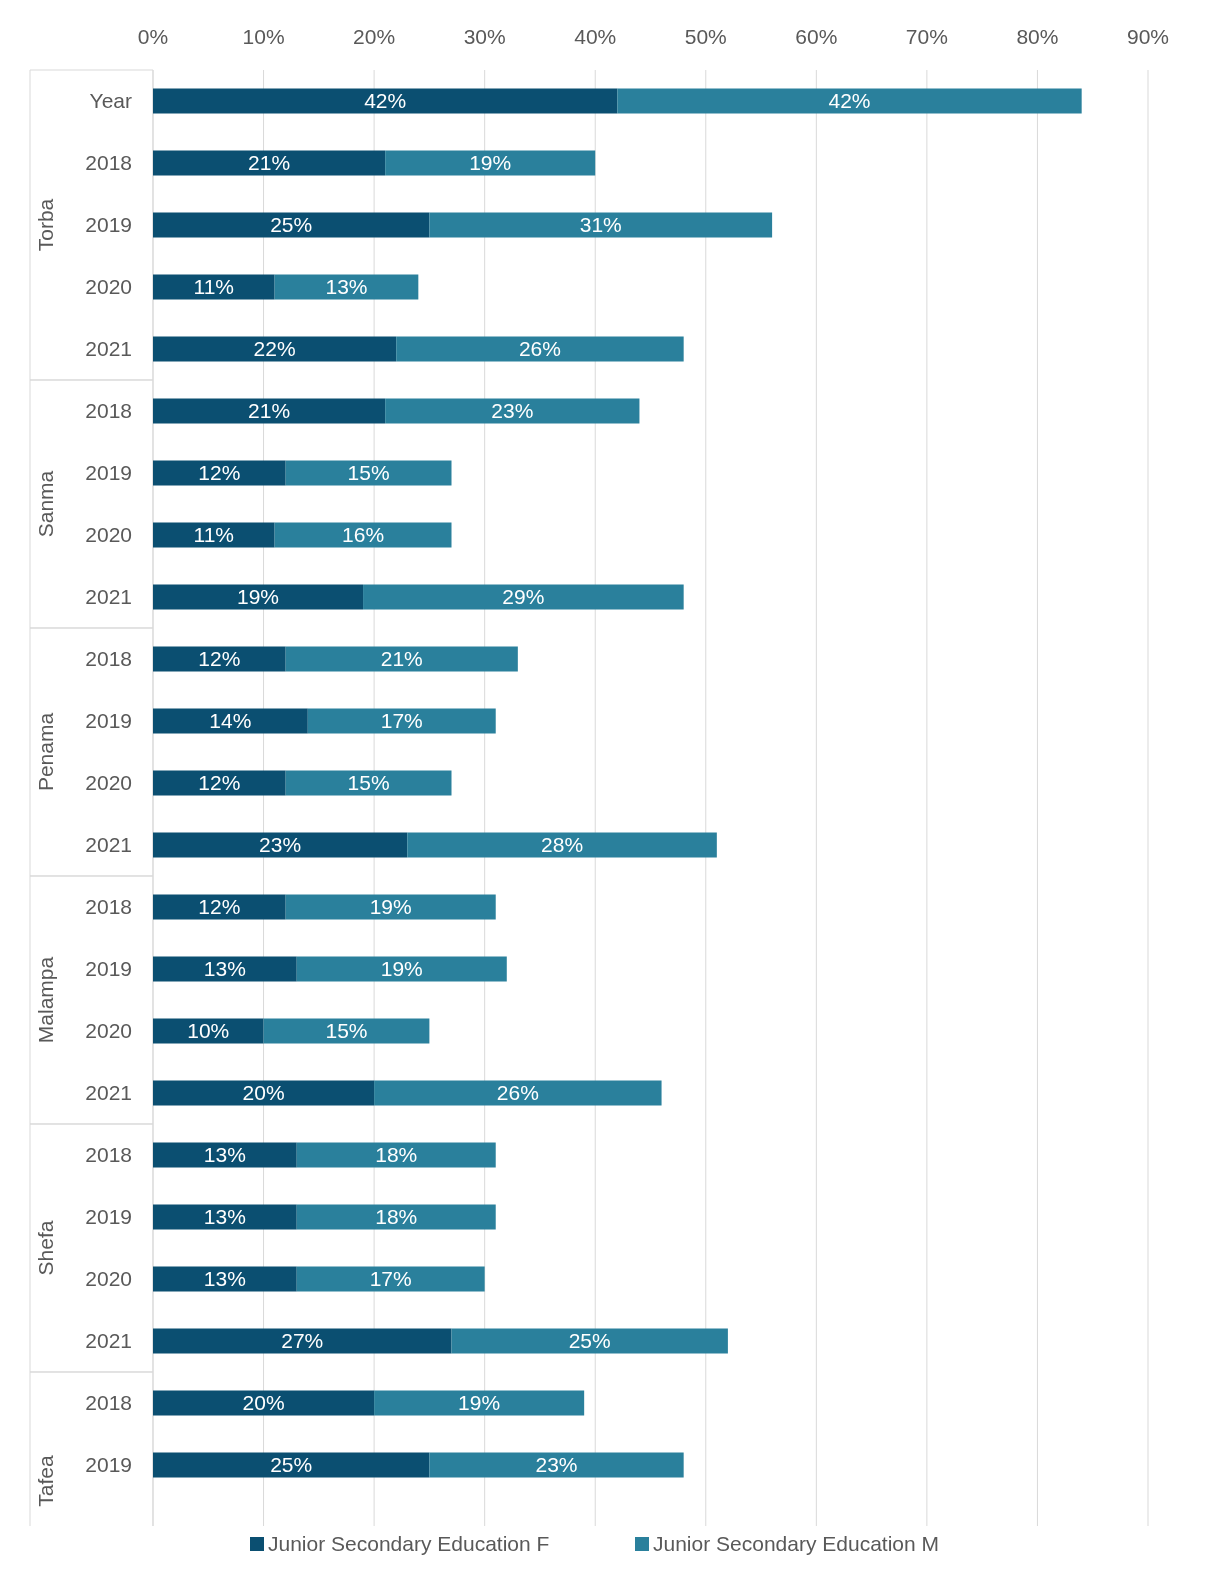 This screenshot has height=1596, width=1218. I want to click on y-tick-label: Year, so click(110, 101).